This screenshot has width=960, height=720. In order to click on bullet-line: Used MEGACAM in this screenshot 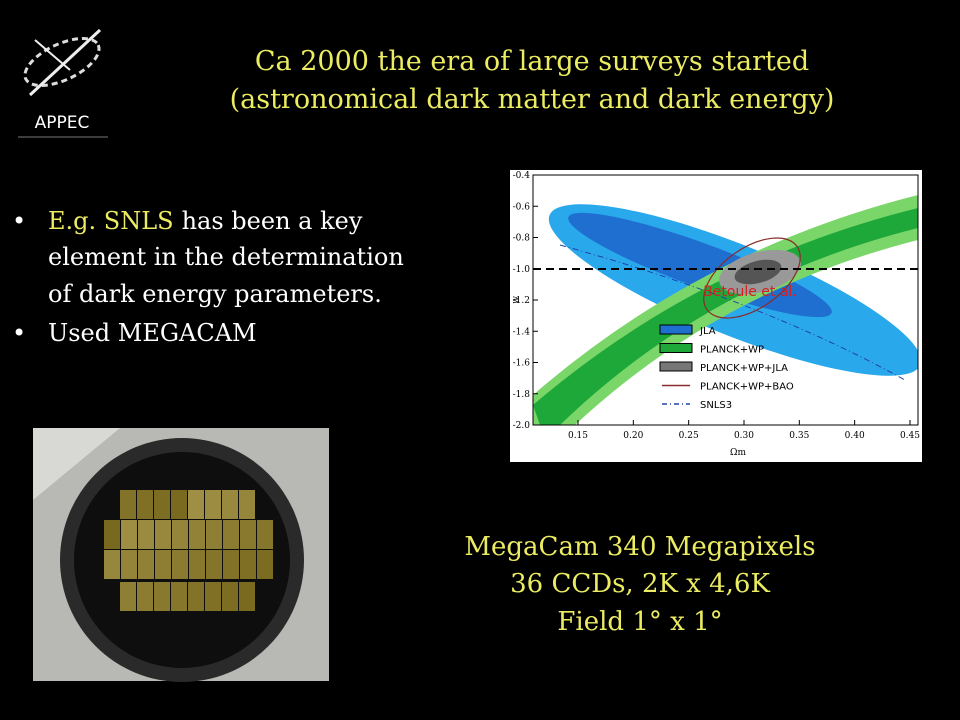, I will do `click(152, 333)`.